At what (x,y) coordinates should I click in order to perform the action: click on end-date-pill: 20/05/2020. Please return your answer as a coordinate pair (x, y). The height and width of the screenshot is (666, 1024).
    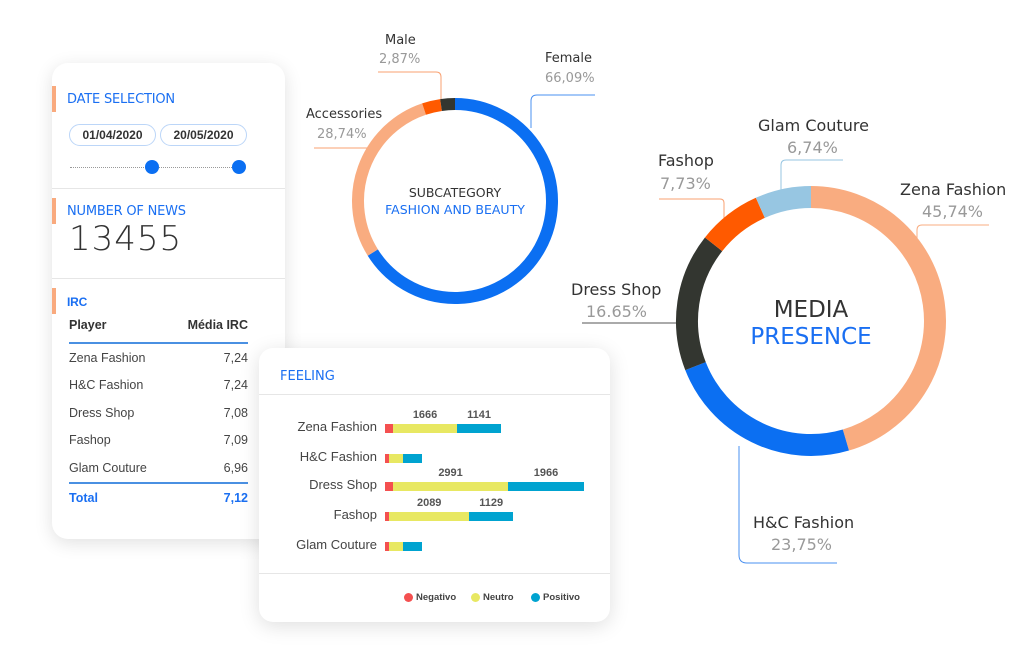
    Looking at the image, I should click on (203, 135).